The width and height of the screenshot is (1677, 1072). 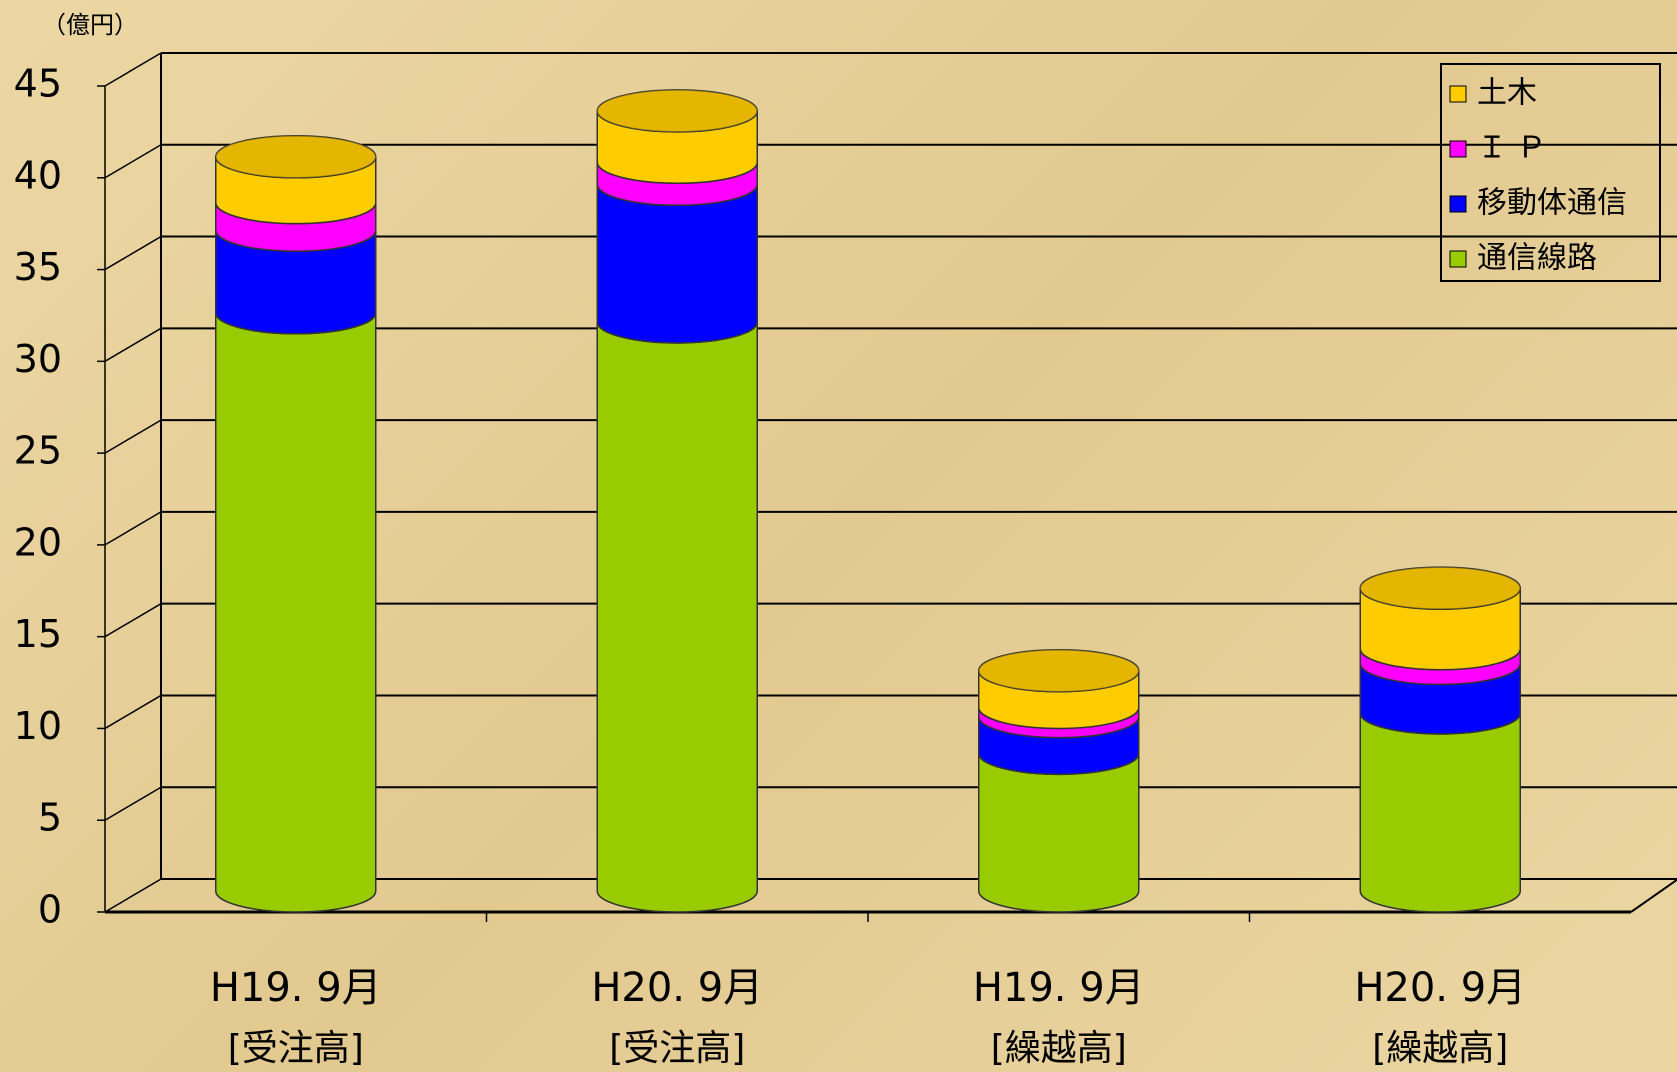 I want to click on y-tick-label: 5, so click(x=50, y=818).